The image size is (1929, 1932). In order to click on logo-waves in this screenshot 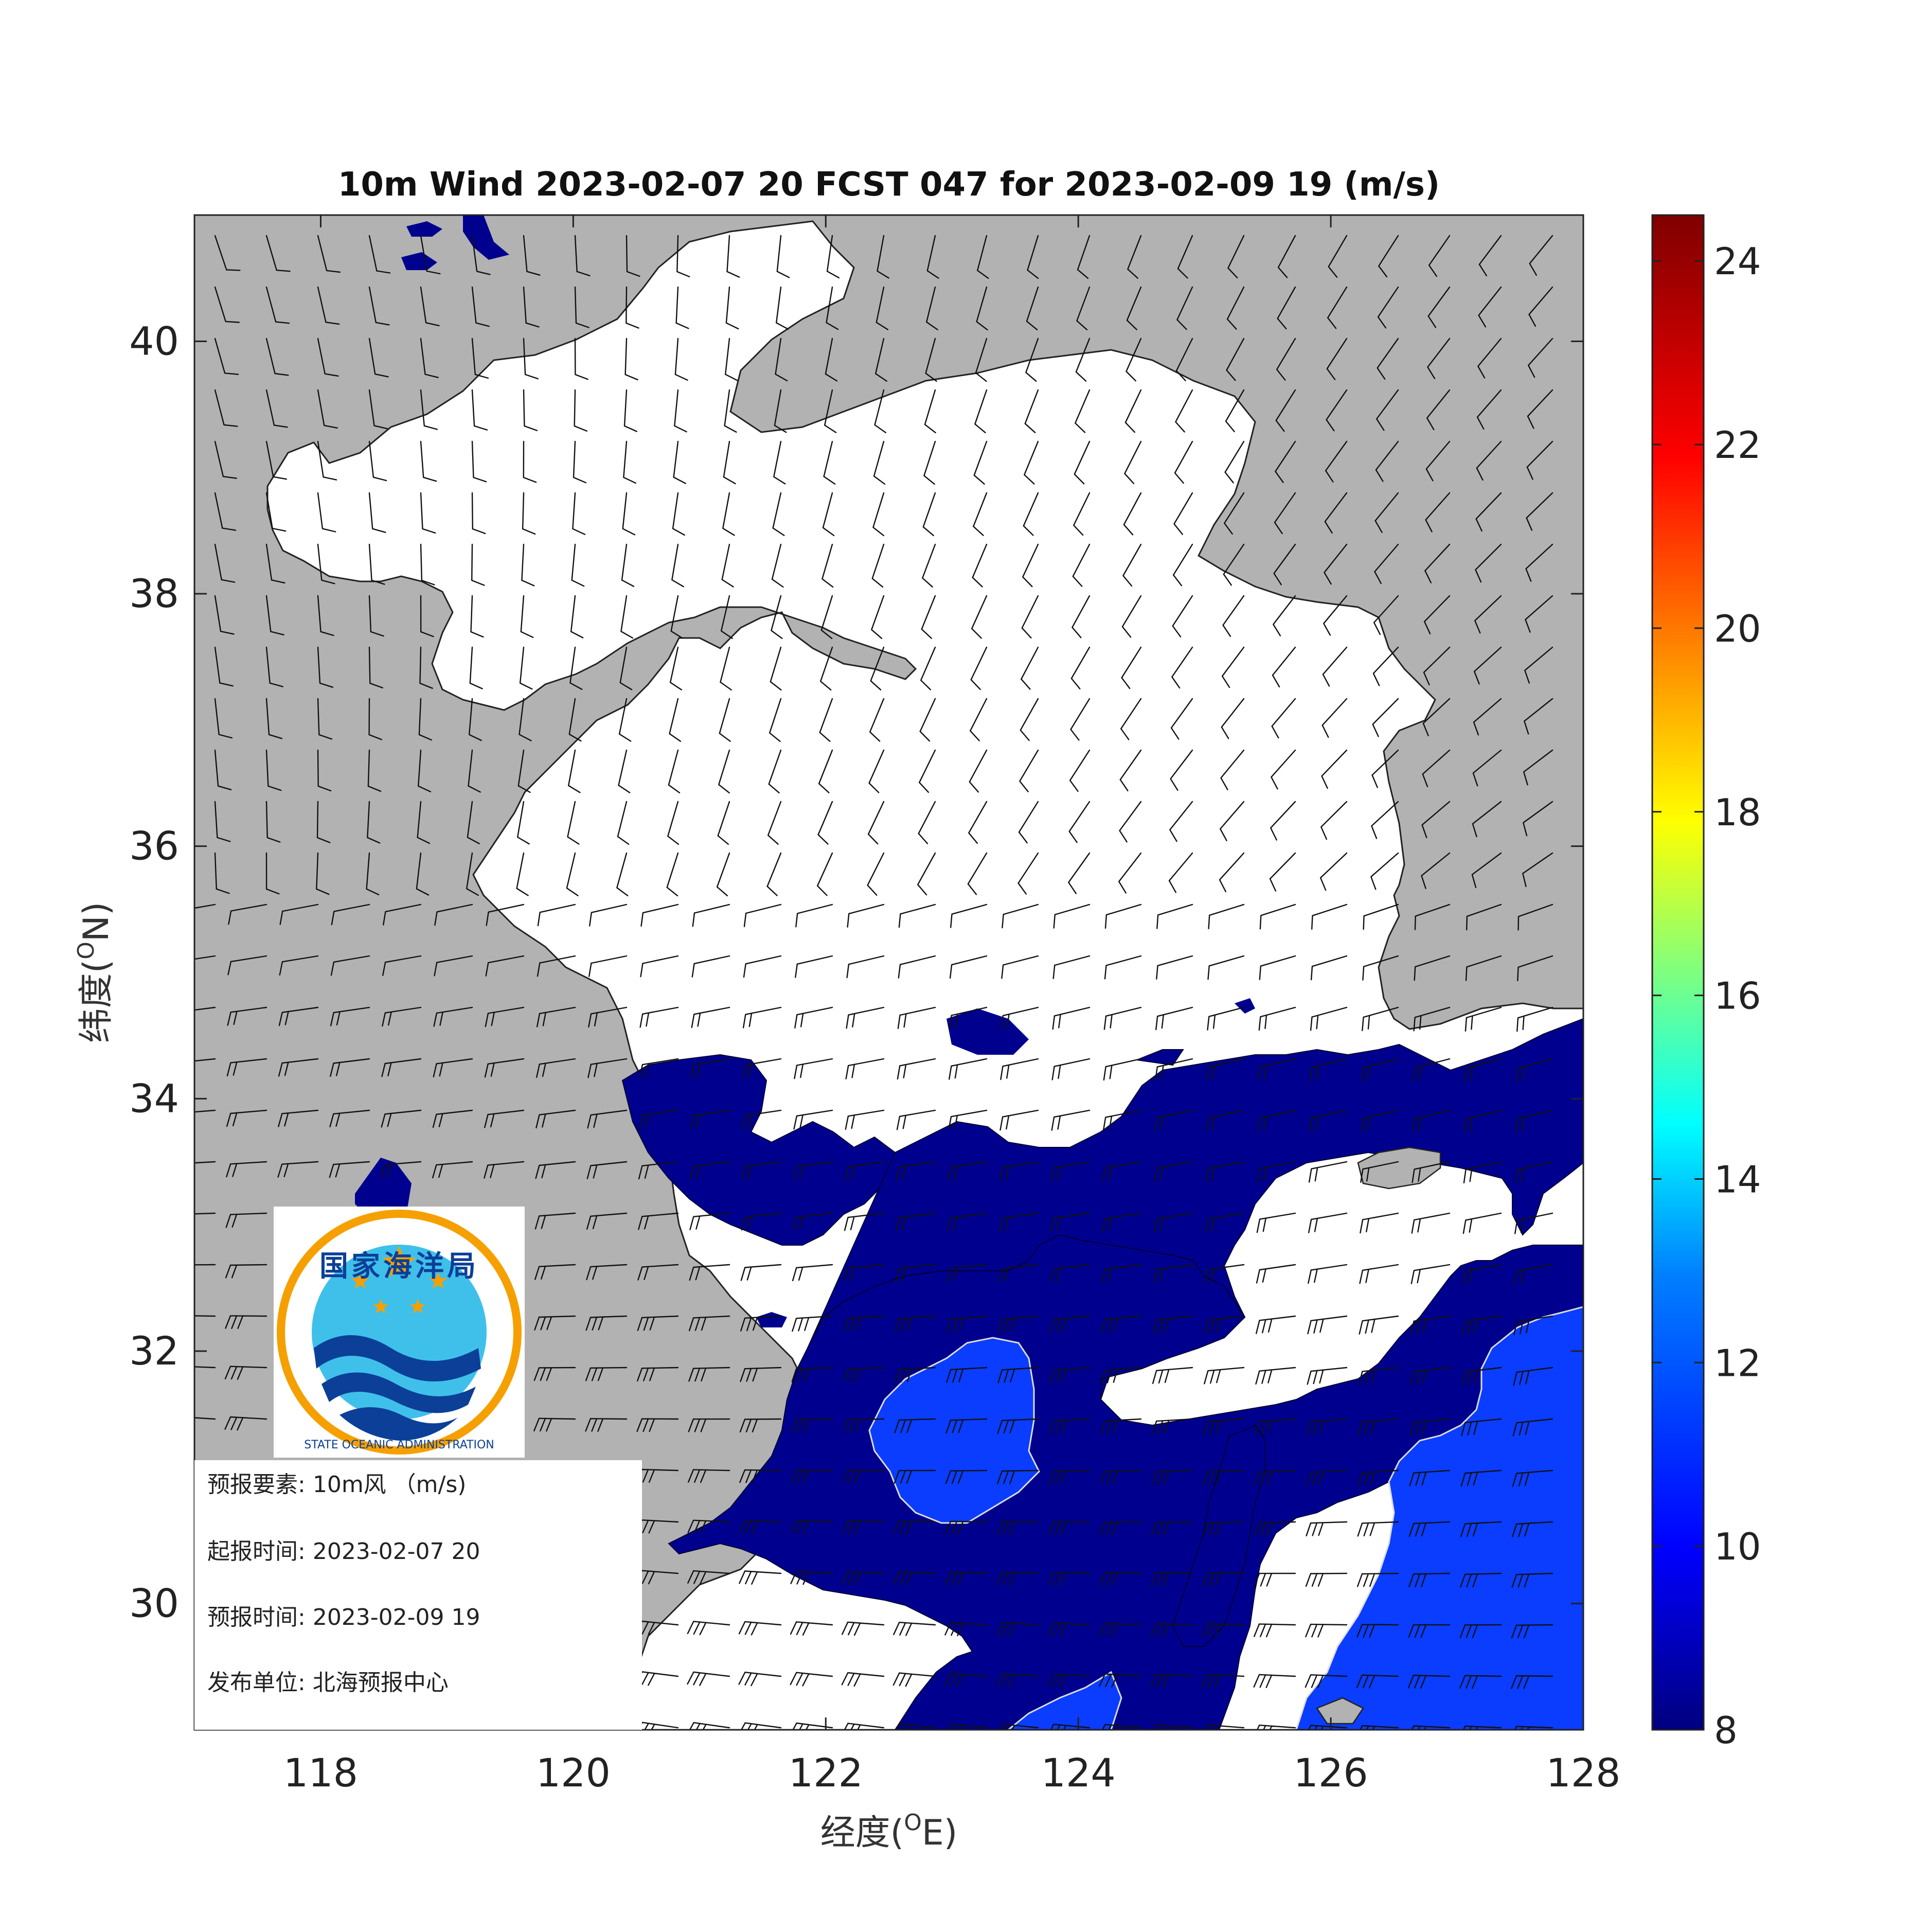, I will do `click(397, 1388)`.